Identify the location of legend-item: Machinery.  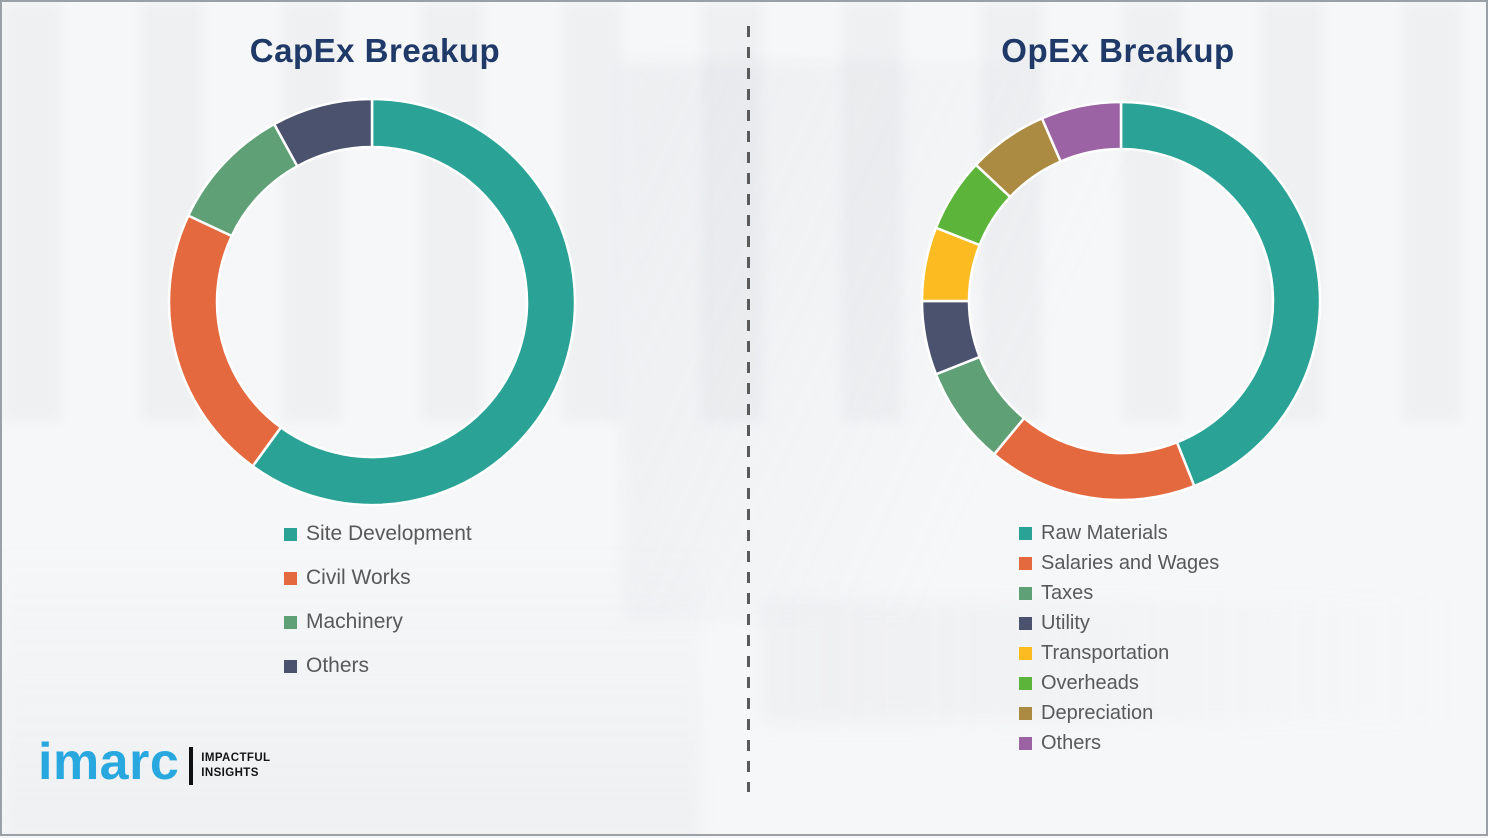
(378, 622).